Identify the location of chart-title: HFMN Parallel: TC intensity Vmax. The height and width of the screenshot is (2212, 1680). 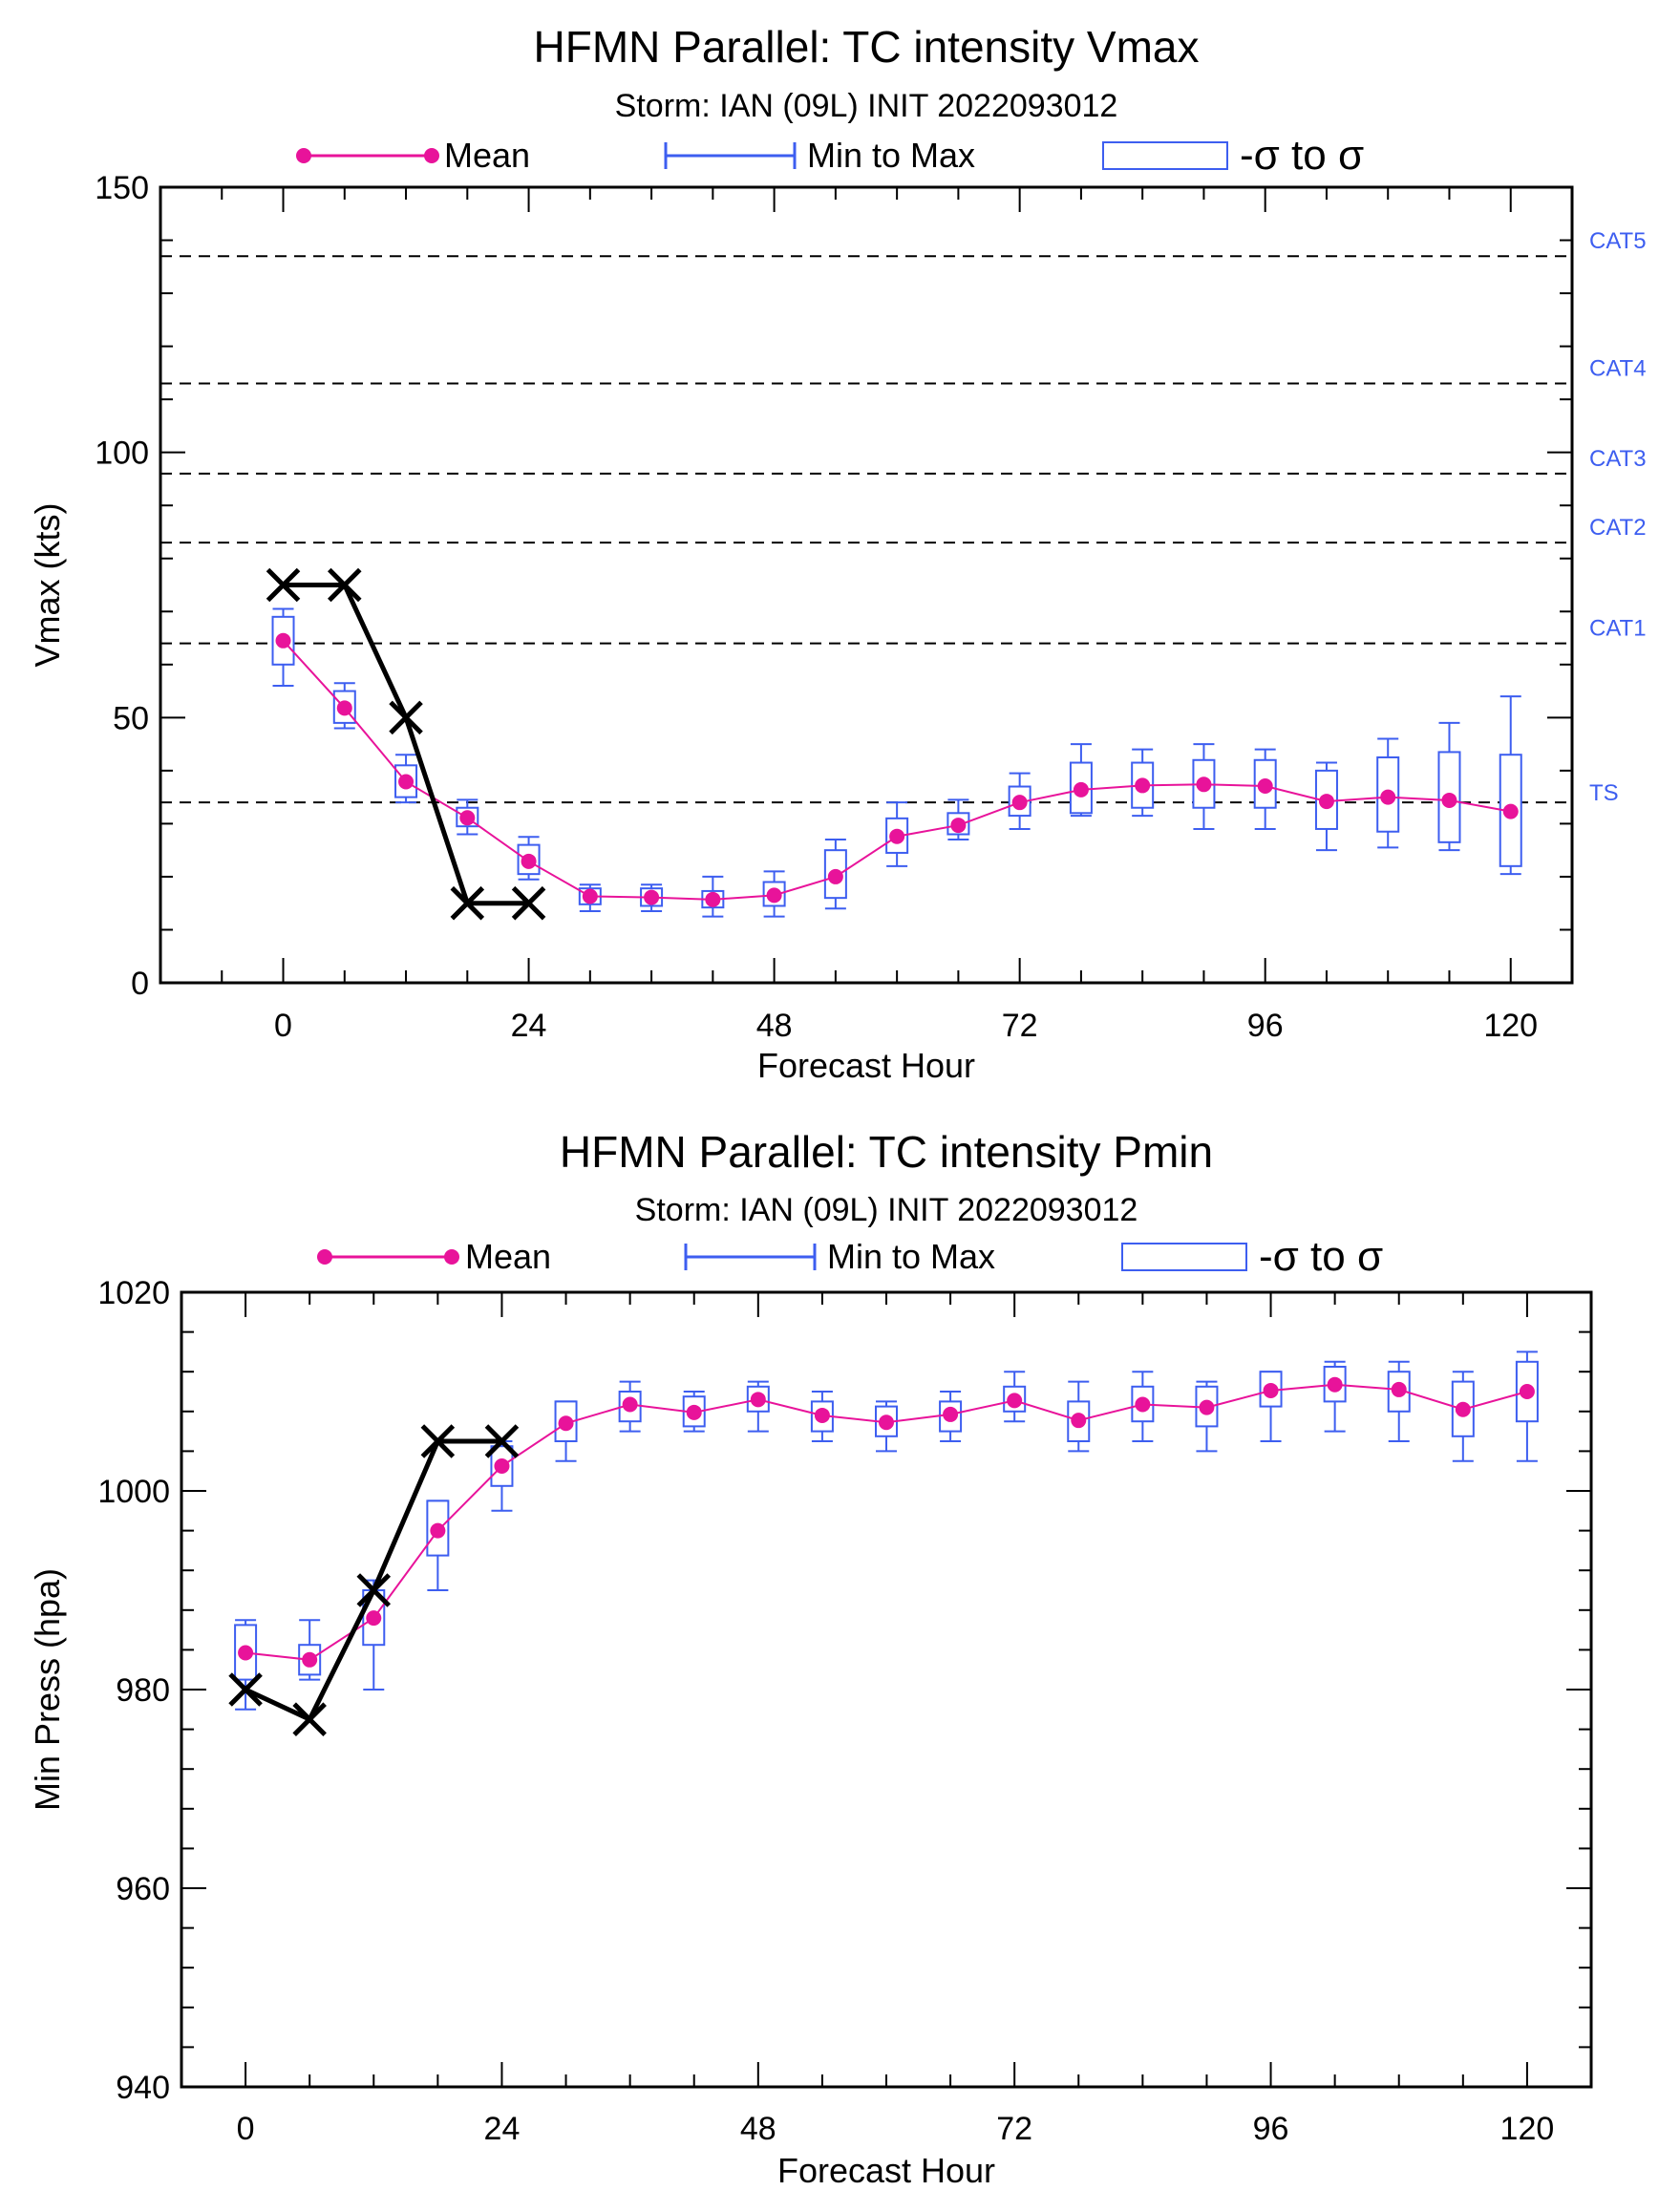
(867, 47).